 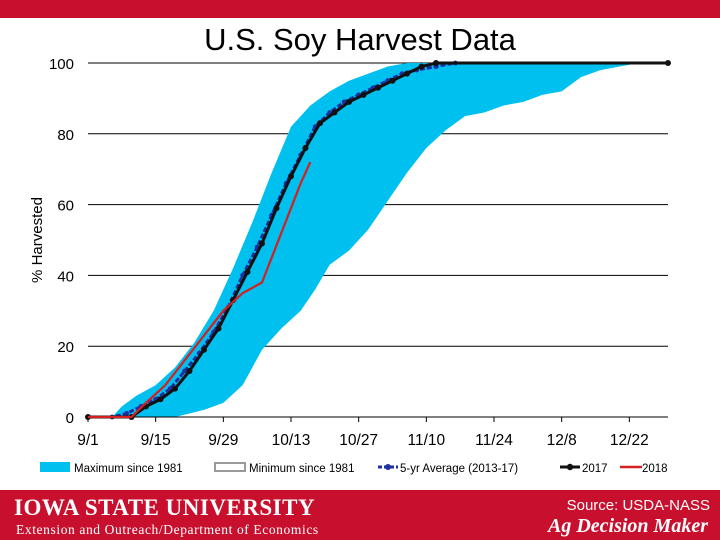 What do you see at coordinates (595, 469) in the screenshot?
I see `legend-label: 2017` at bounding box center [595, 469].